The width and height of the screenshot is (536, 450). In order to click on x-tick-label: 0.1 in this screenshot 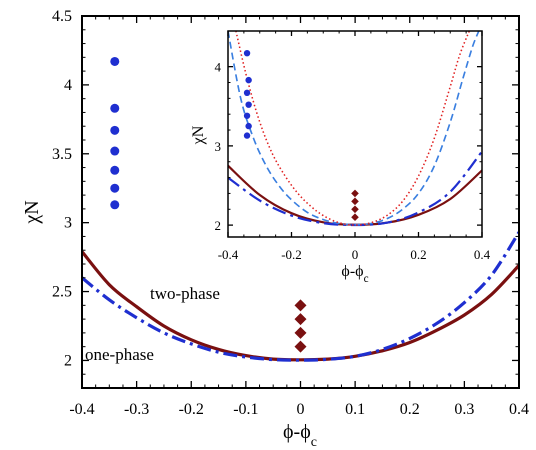, I will do `click(355, 409)`.